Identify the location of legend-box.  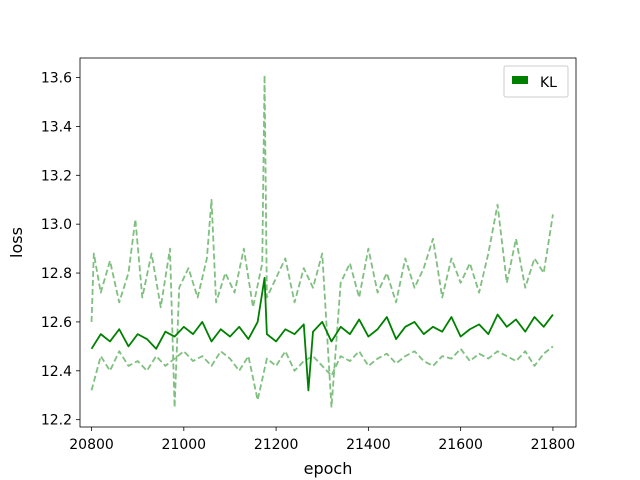
(536, 81).